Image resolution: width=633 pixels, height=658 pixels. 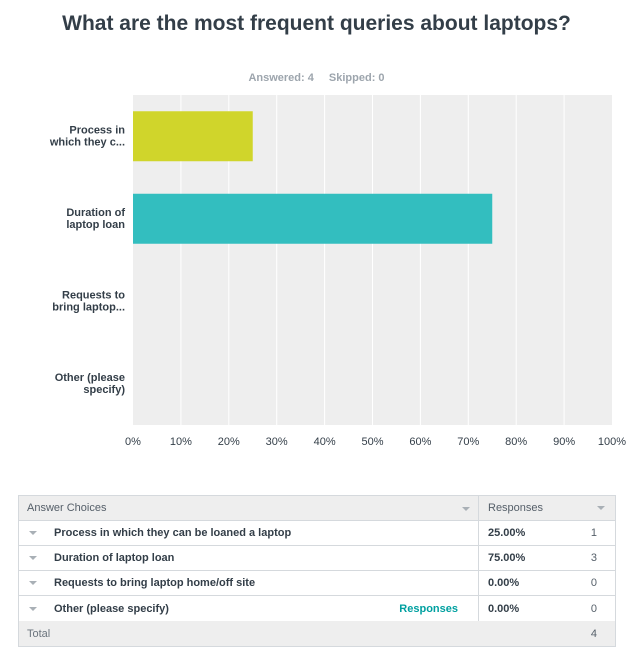 I want to click on x-tick-label: 100%, so click(x=612, y=442).